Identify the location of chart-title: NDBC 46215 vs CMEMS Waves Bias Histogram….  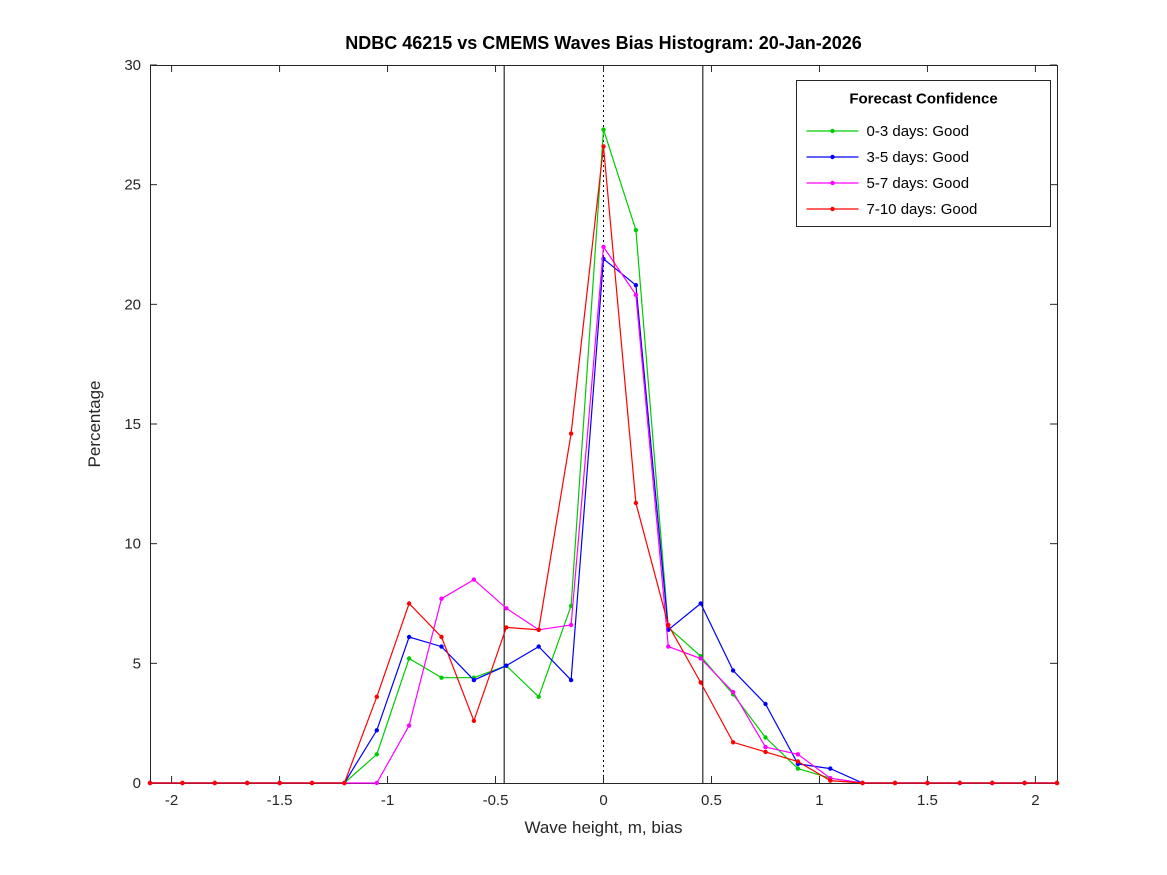
(603, 43).